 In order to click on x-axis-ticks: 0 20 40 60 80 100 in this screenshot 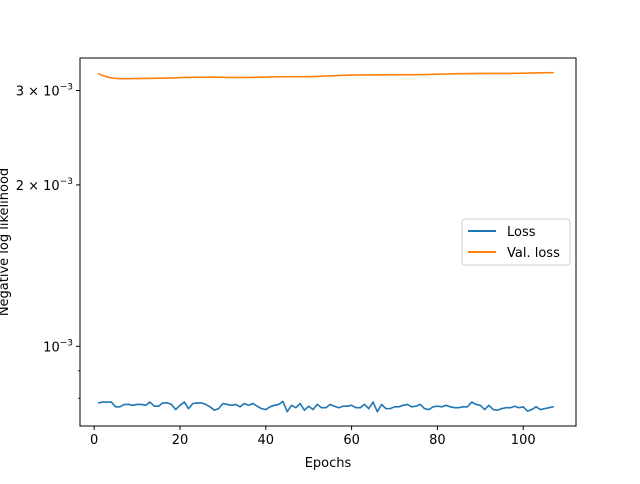, I will do `click(313, 437)`.